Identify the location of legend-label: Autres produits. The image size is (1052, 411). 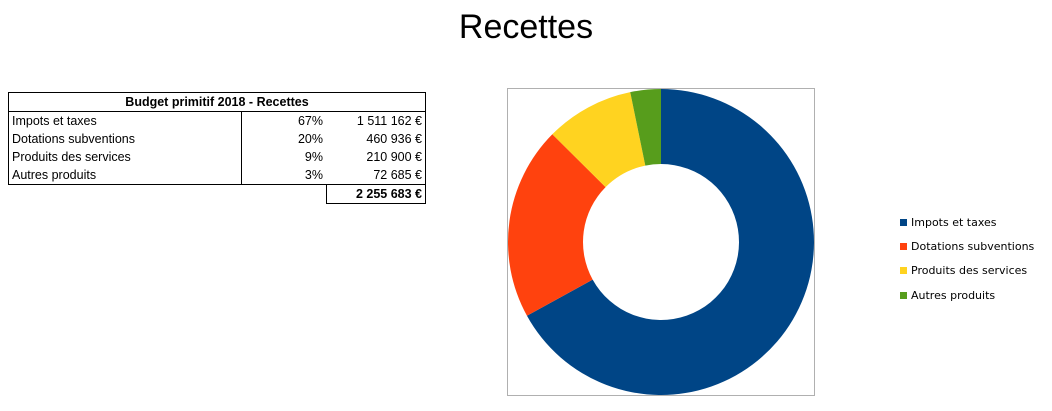
(953, 295).